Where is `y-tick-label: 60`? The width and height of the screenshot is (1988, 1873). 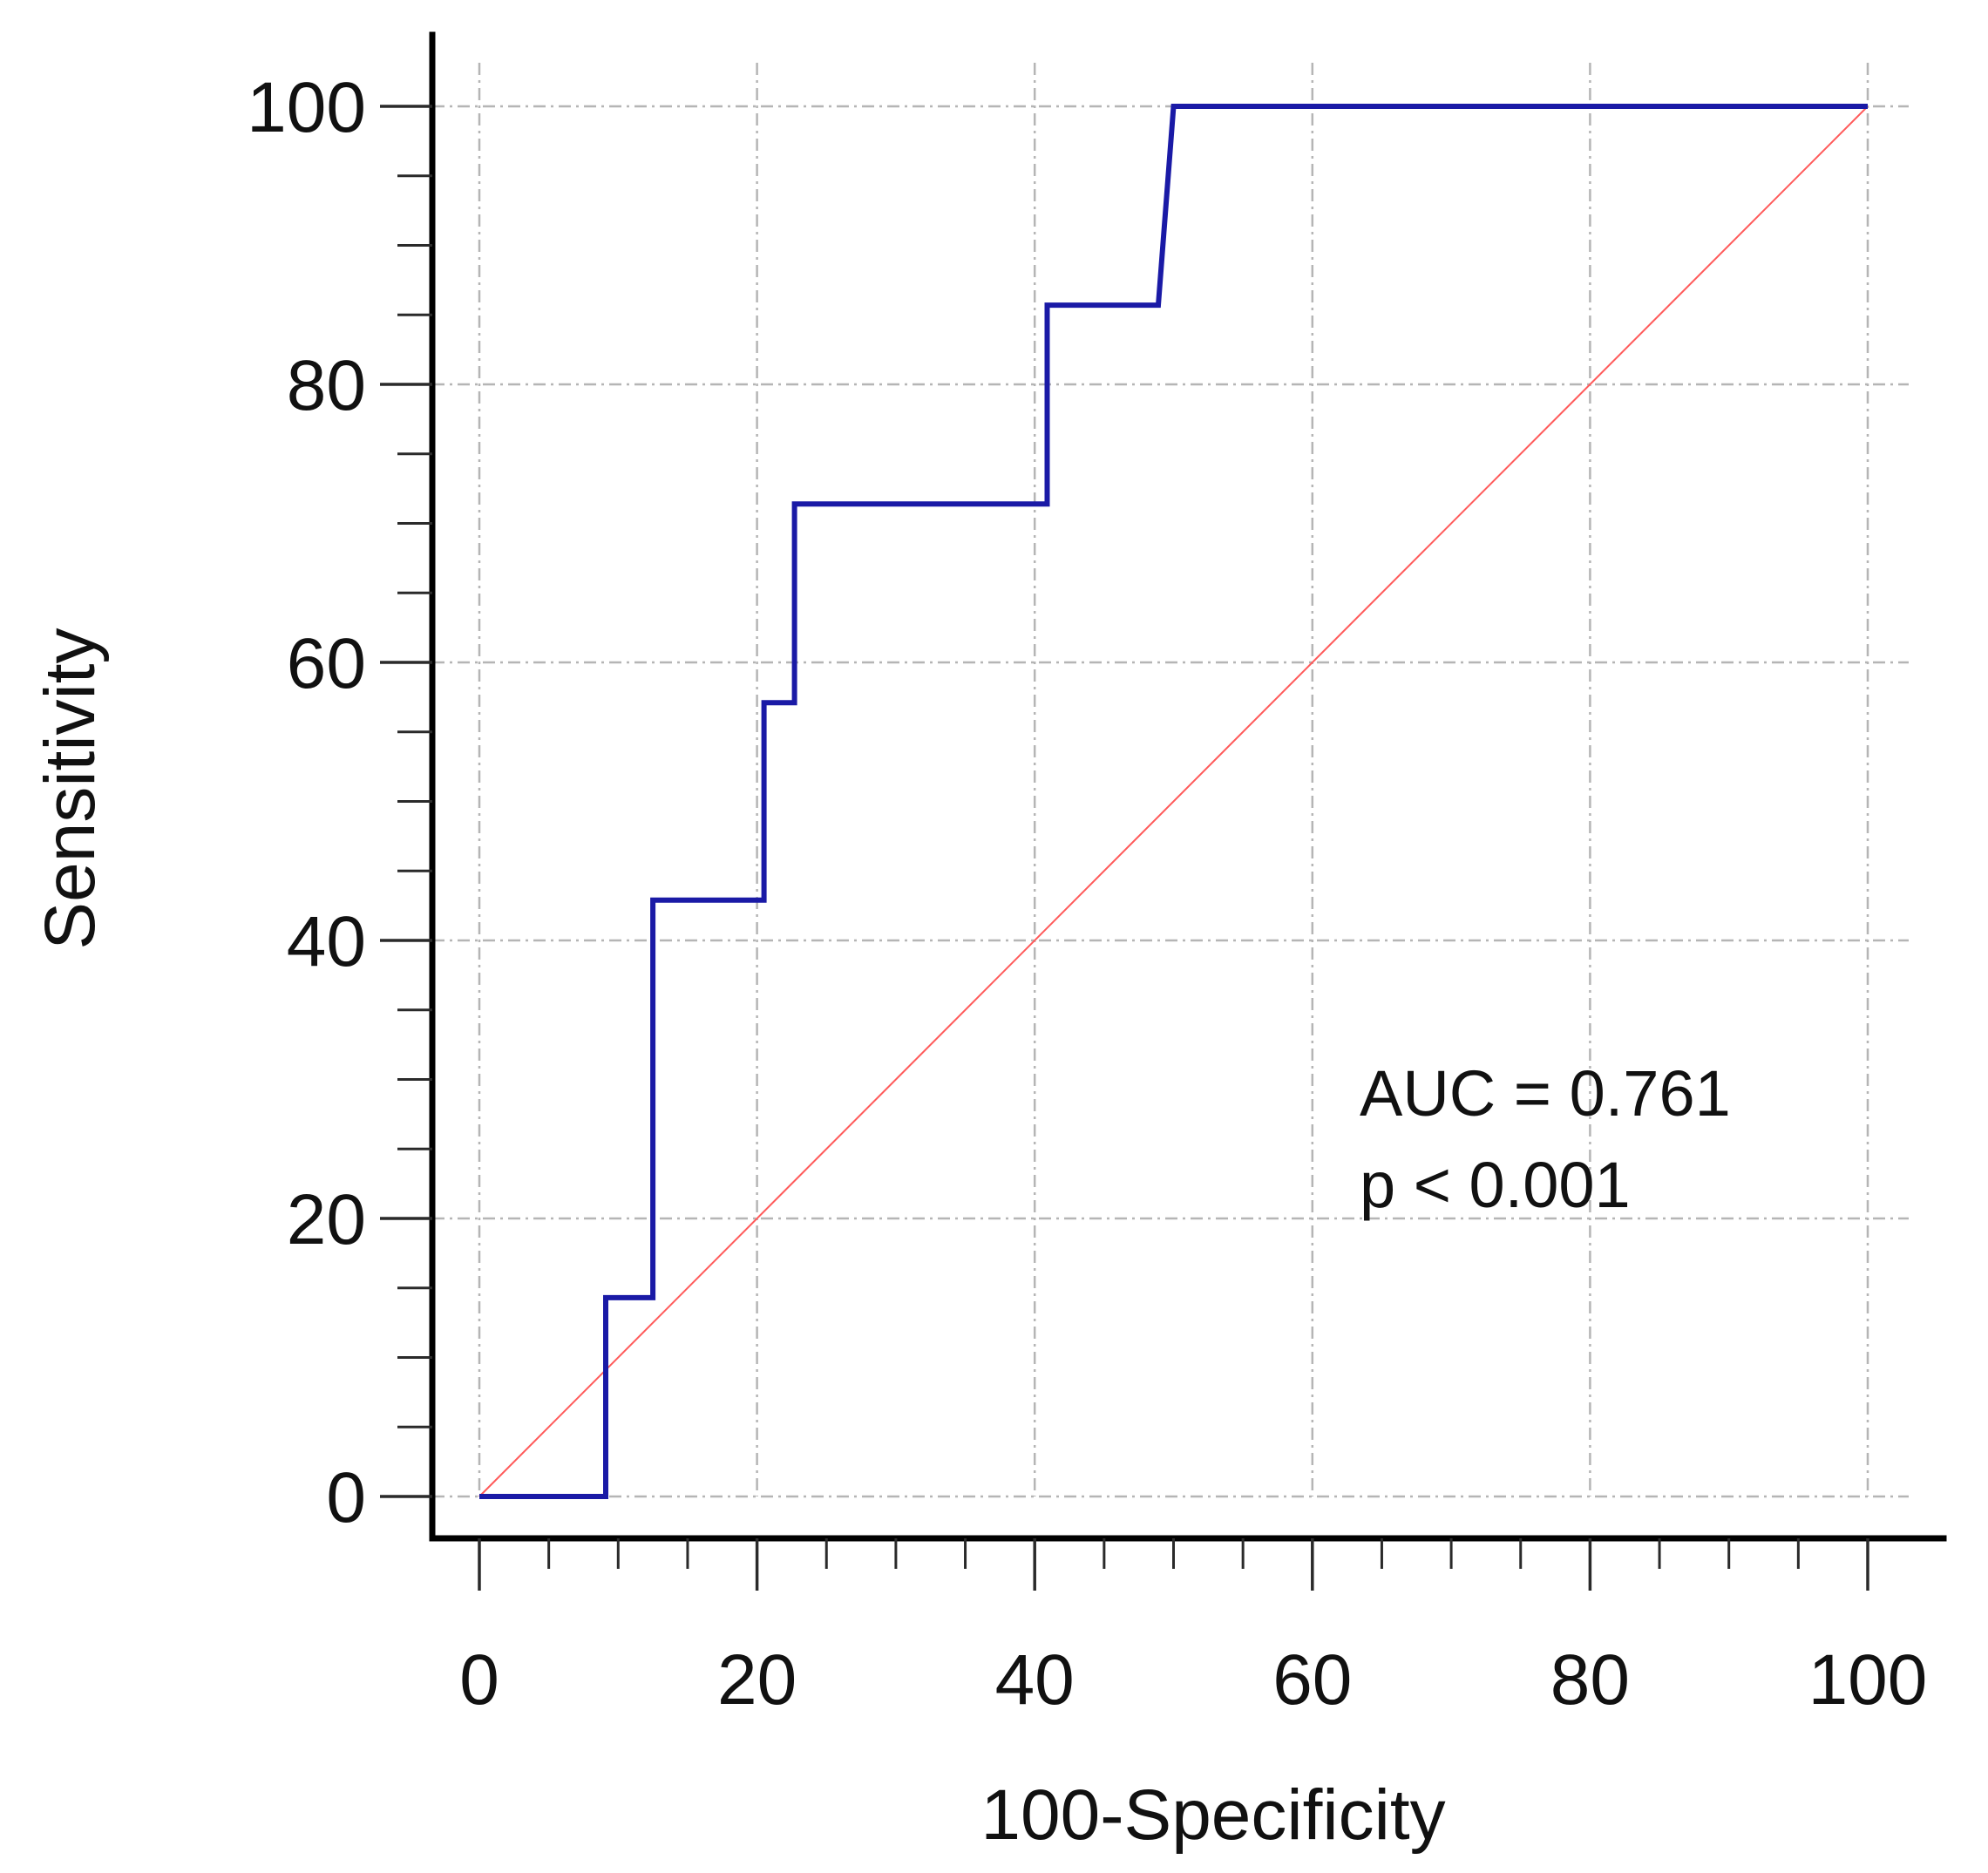 y-tick-label: 60 is located at coordinates (327, 663).